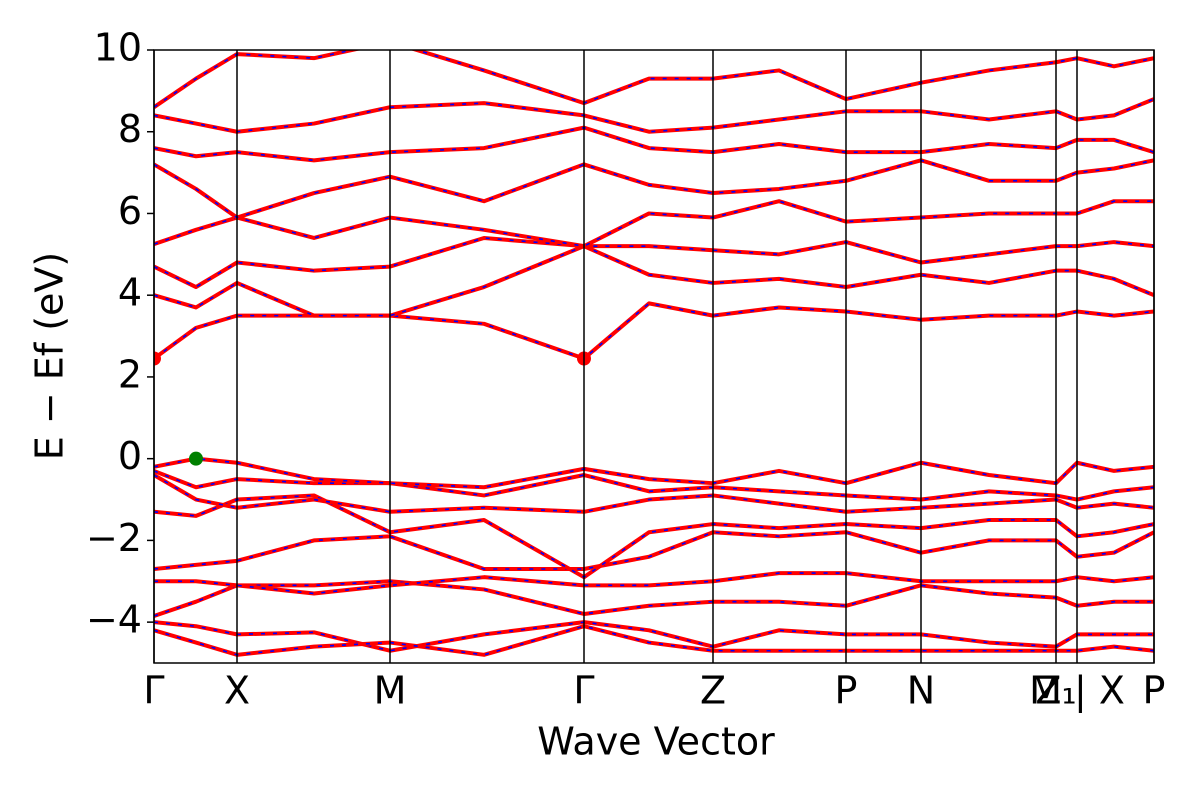 This screenshot has height=800, width=1200. I want to click on y-tick-label: 6, so click(130, 211).